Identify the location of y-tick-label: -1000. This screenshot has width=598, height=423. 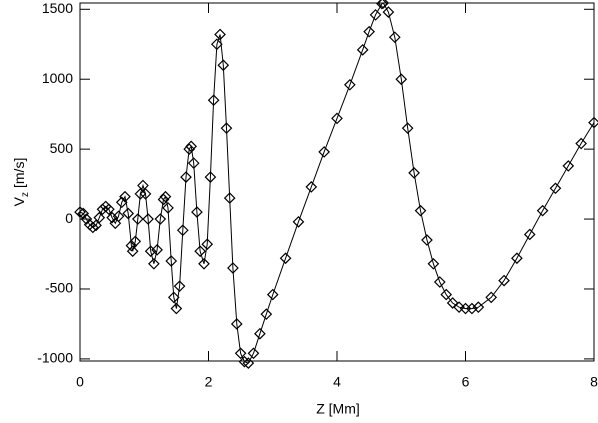
(55, 358).